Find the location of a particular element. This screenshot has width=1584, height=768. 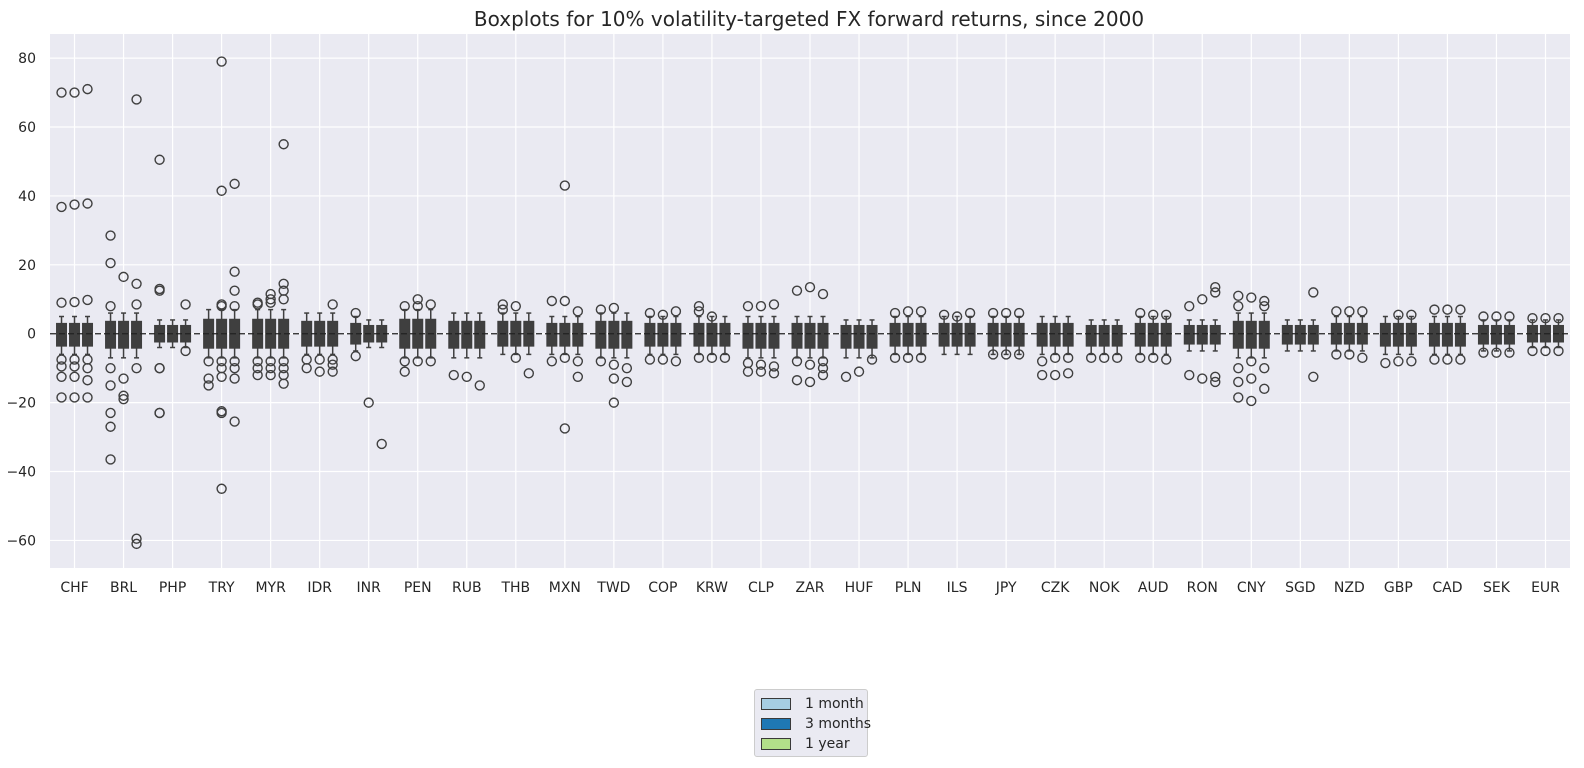

y-tick-label: −40 is located at coordinates (21, 473).